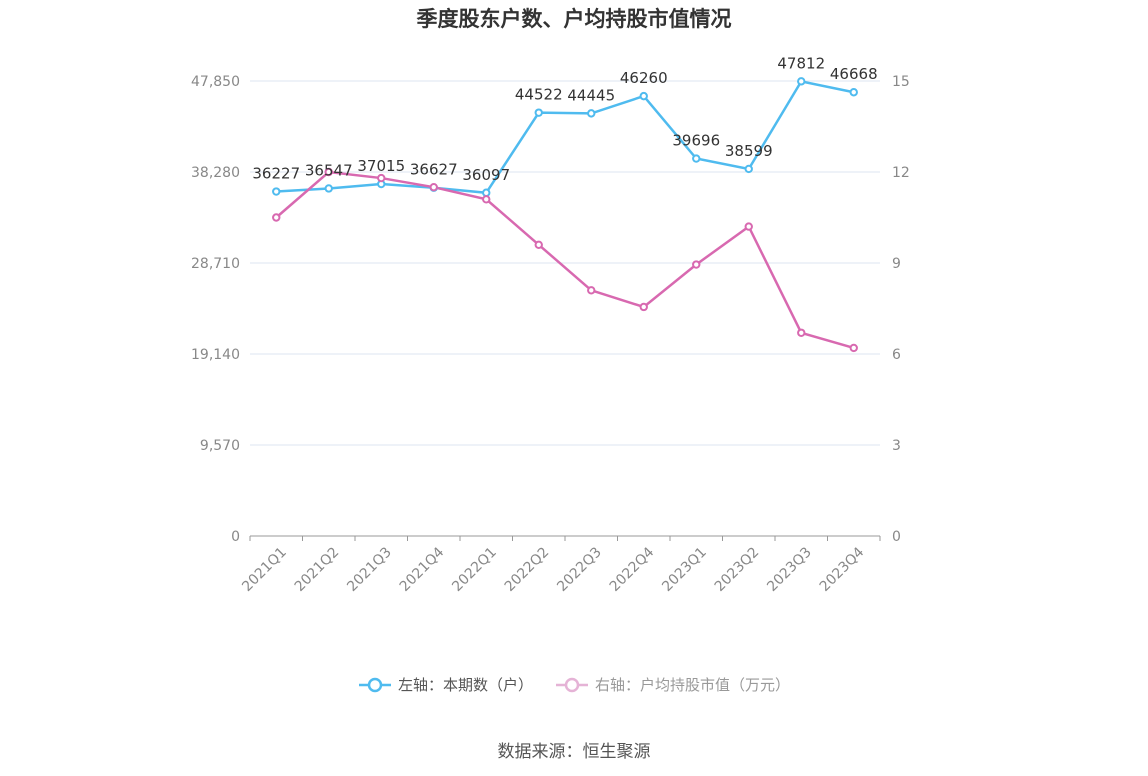  I want to click on legend-item-right: 右轴：户均持股市值（万元）, so click(672, 684).